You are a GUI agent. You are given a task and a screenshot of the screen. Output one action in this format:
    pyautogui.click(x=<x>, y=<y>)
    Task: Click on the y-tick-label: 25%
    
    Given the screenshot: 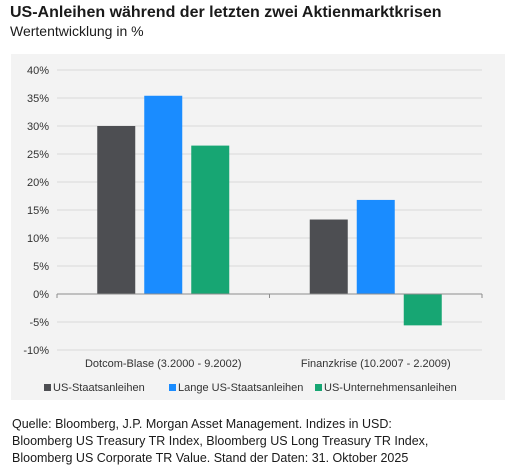 What is the action you would take?
    pyautogui.click(x=38, y=155)
    